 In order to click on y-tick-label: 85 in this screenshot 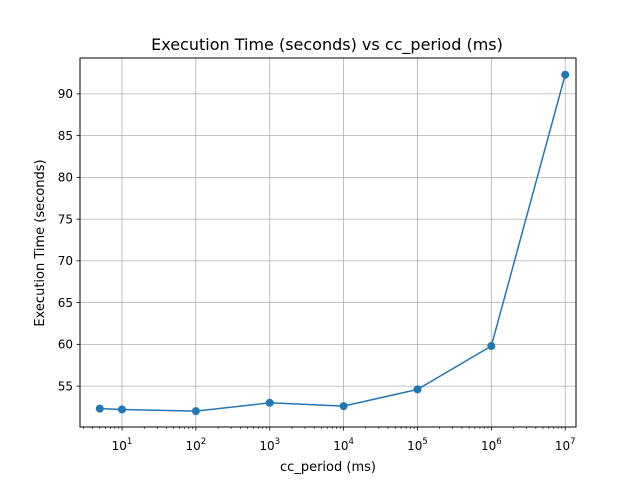, I will do `click(65, 136)`.